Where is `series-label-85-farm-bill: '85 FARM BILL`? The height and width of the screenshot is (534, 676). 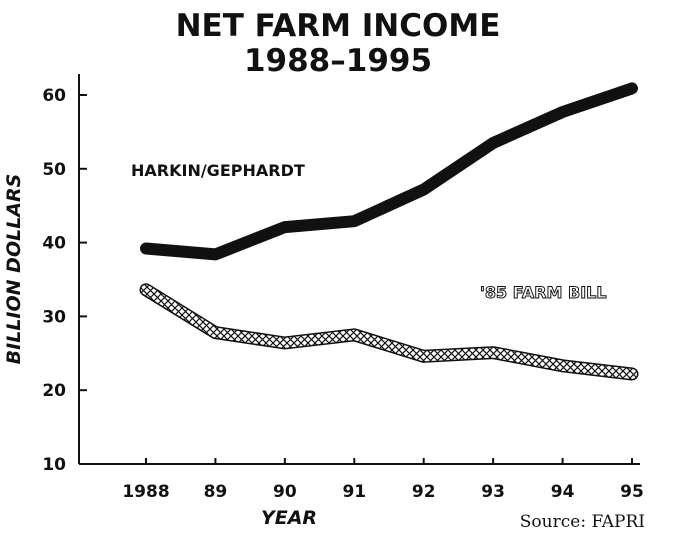 series-label-85-farm-bill: '85 FARM BILL is located at coordinates (543, 292).